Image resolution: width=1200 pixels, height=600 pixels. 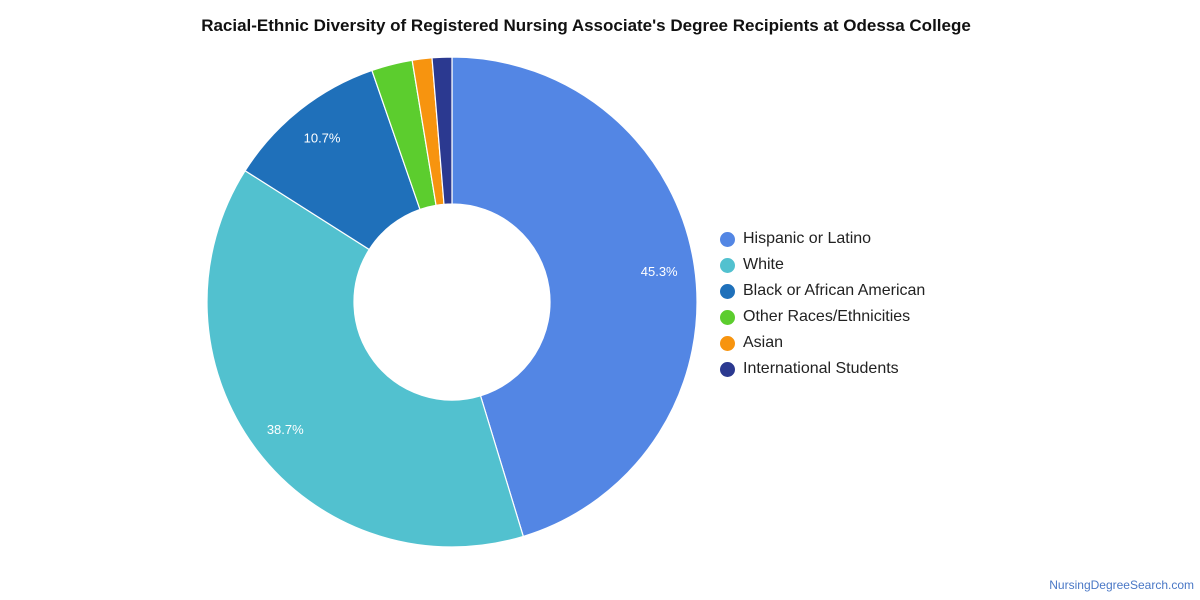 I want to click on slice-value-label-2: 10.7%, so click(x=322, y=138).